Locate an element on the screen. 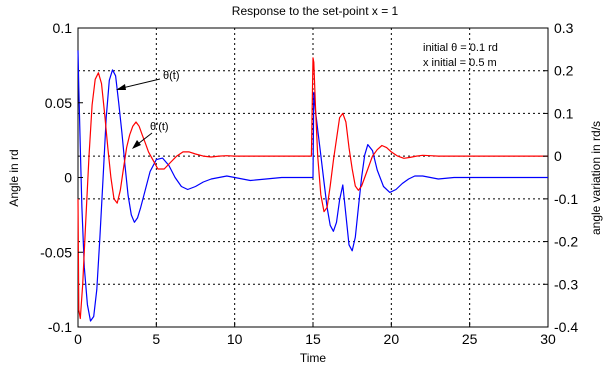 This screenshot has height=369, width=611. y-left-tick-label: 0.05 is located at coordinates (58, 103).